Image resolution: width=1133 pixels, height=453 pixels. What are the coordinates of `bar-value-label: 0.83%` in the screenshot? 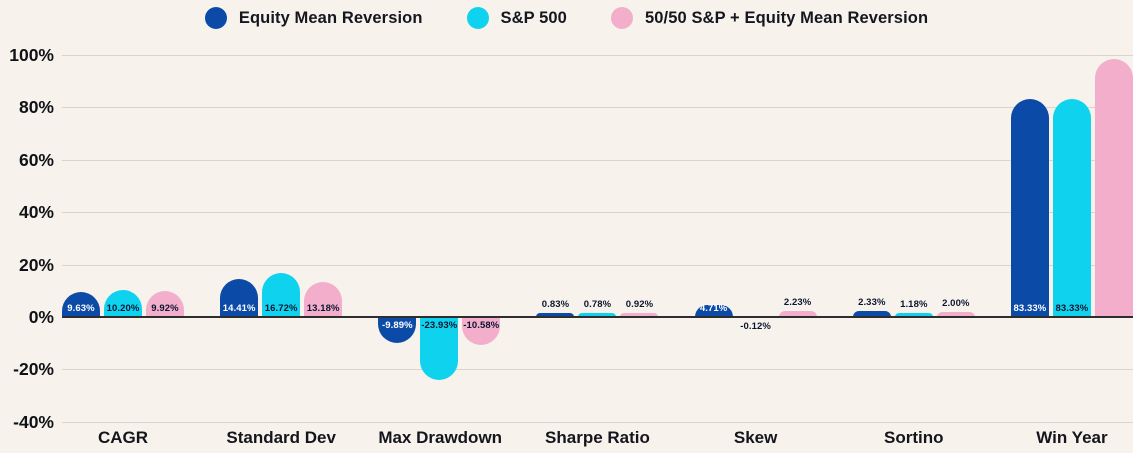 It's located at (555, 304).